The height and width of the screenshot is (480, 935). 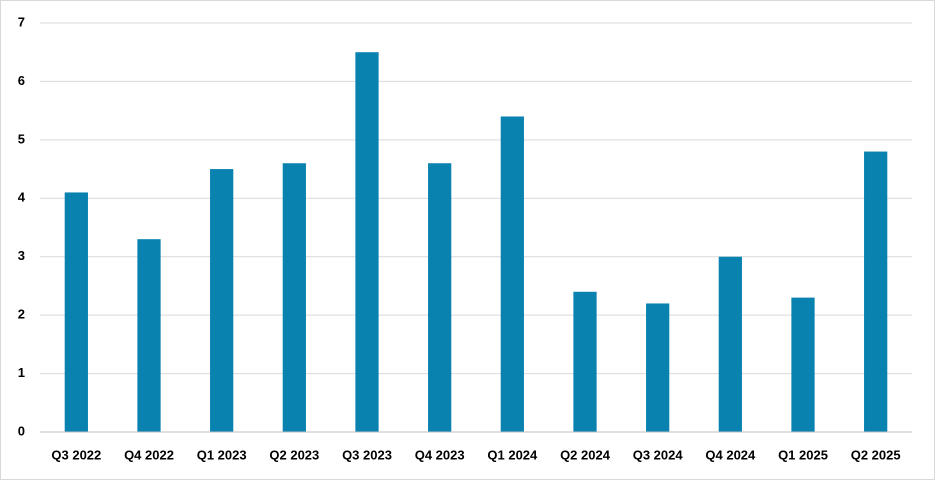 I want to click on x-tick-label: Q3 2023, so click(x=367, y=454).